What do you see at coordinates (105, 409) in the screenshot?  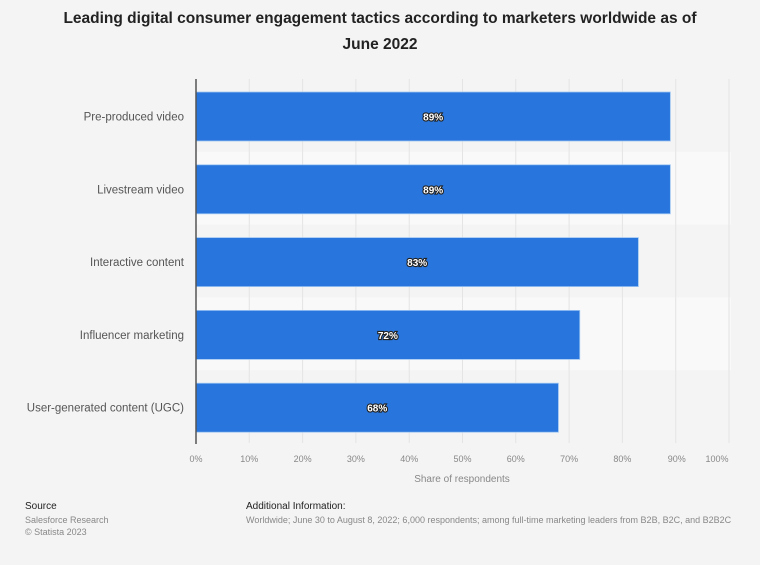 I see `category-label: User-generated content (UGC)` at bounding box center [105, 409].